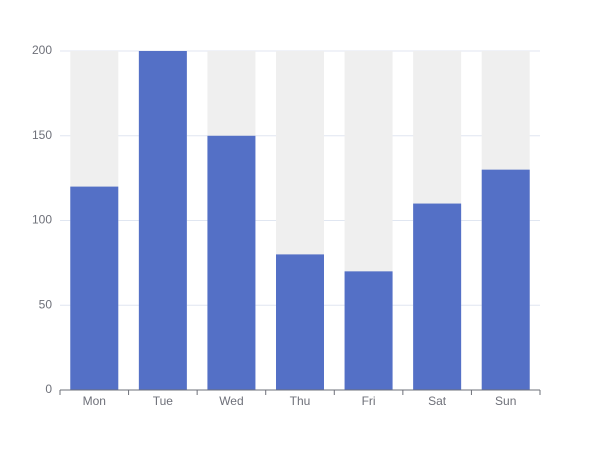  I want to click on x-tick-label: Fri, so click(369, 401).